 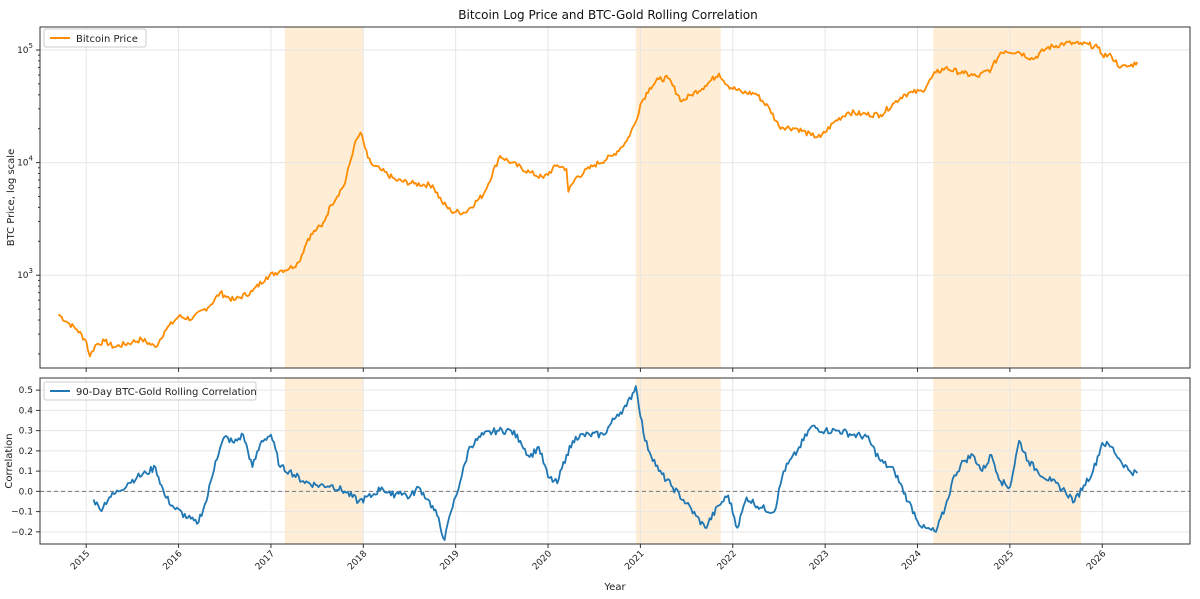 I want to click on top-y-tick-label: 10⁴, so click(x=25, y=162).